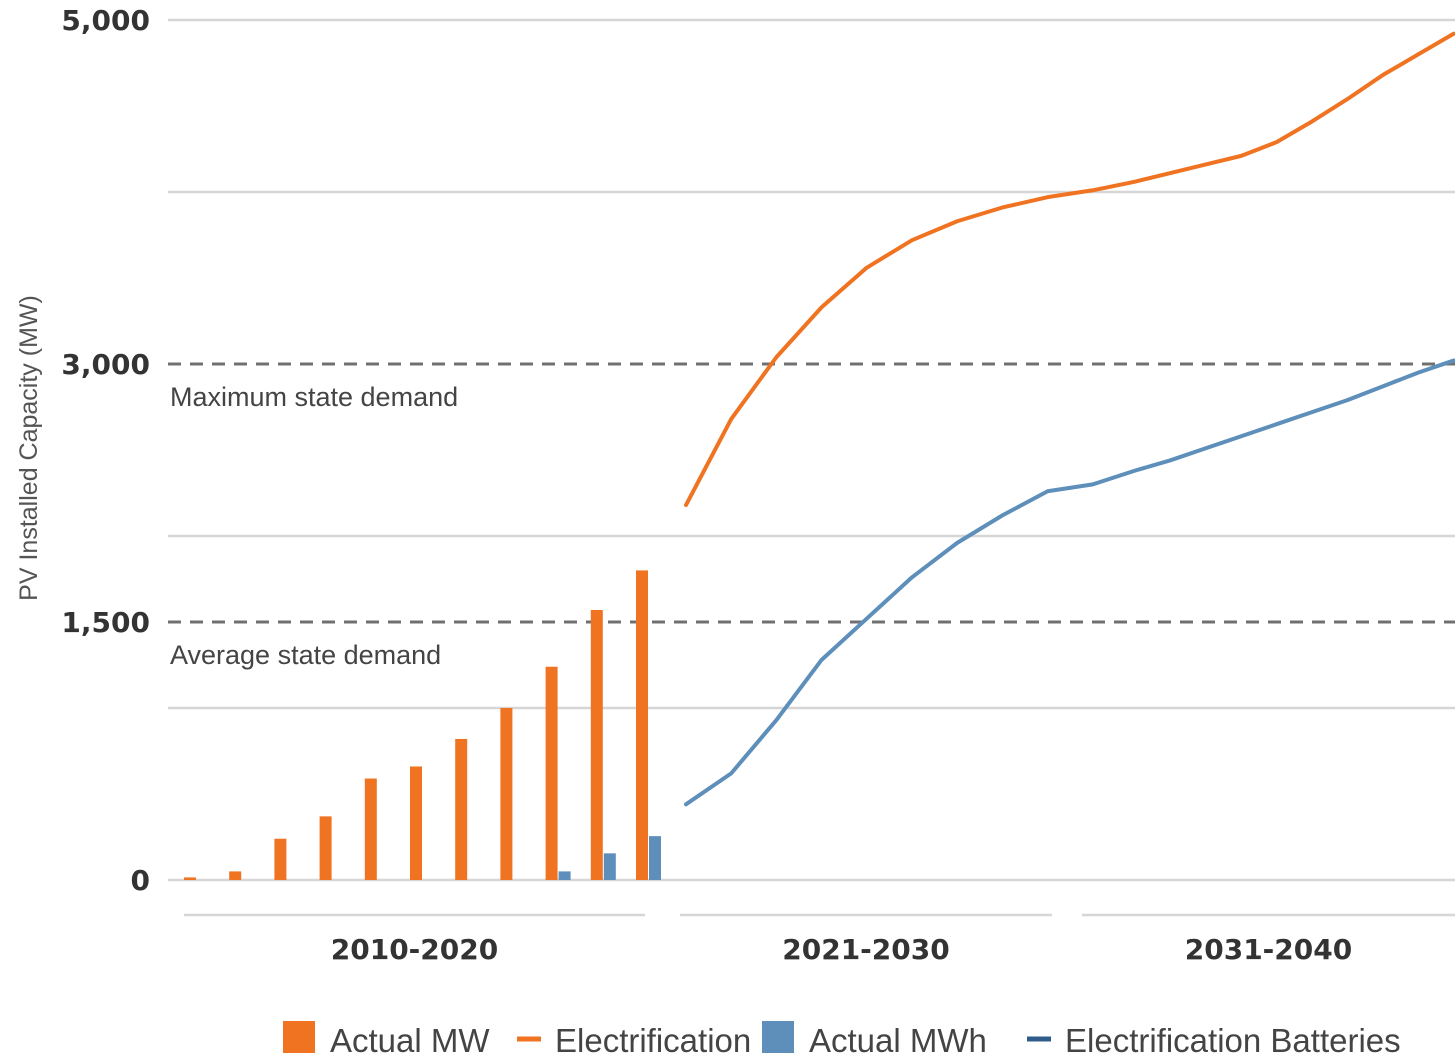  I want to click on legend-label: Electrification, so click(653, 1039).